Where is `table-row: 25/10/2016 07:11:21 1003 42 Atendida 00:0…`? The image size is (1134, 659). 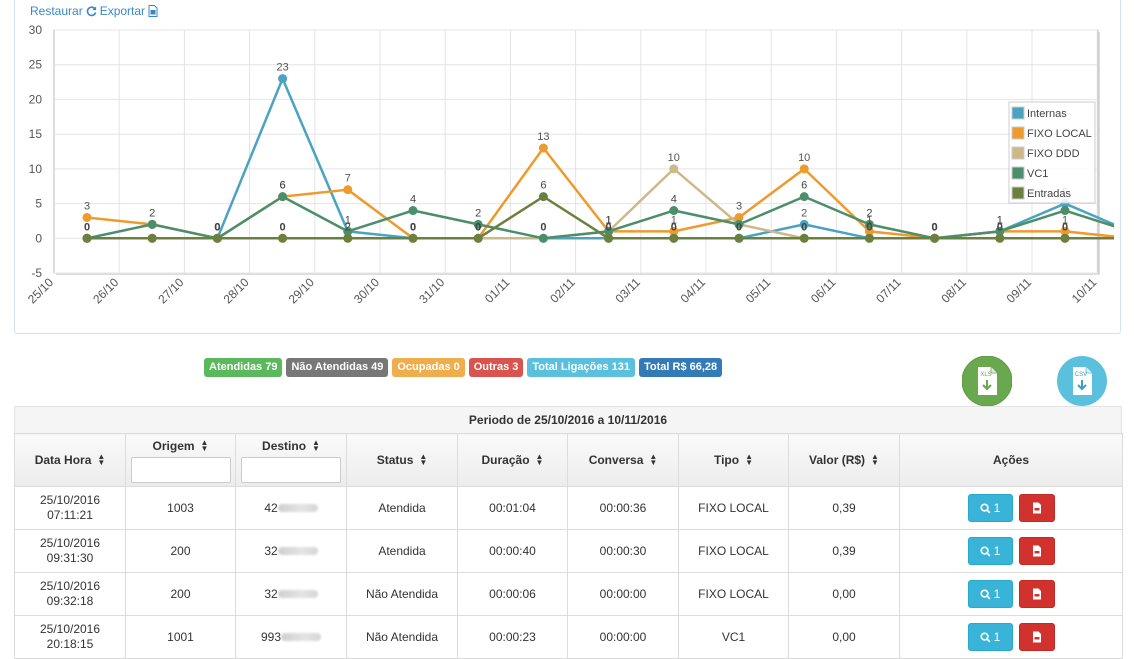
table-row: 25/10/2016 07:11:21 1003 42 Atendida 00:0… is located at coordinates (568, 508).